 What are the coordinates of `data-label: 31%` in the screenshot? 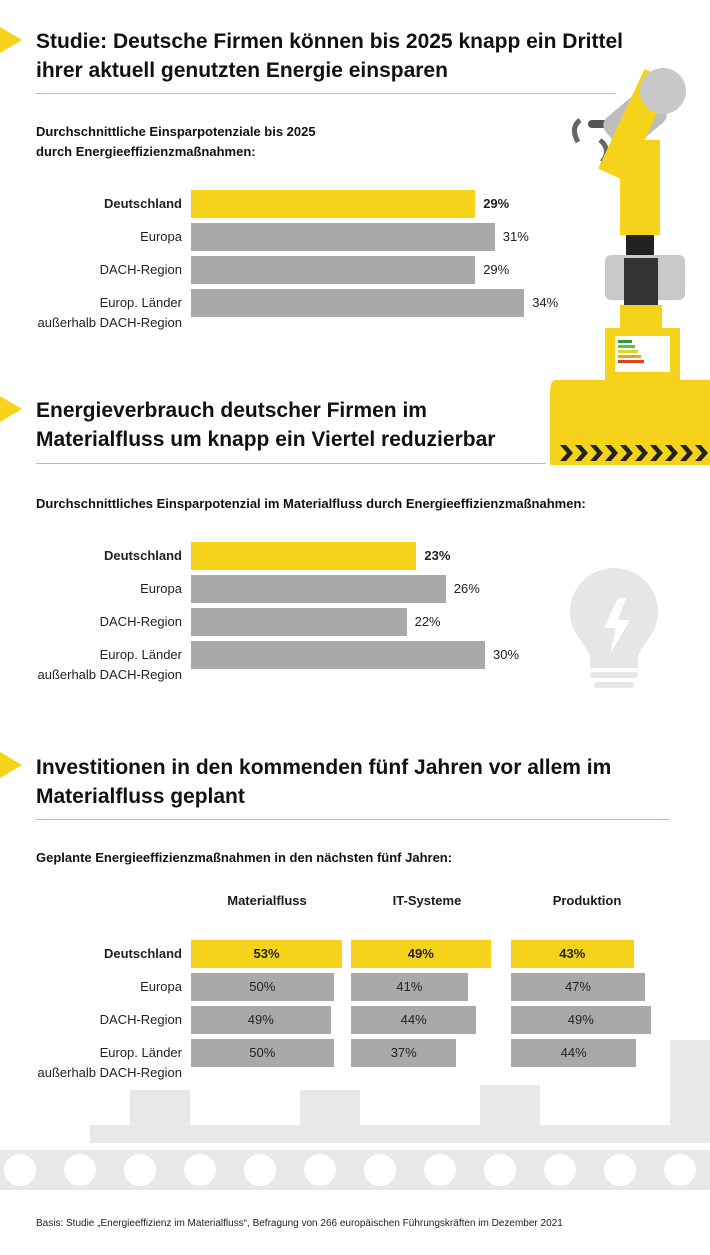 It's located at (515, 236).